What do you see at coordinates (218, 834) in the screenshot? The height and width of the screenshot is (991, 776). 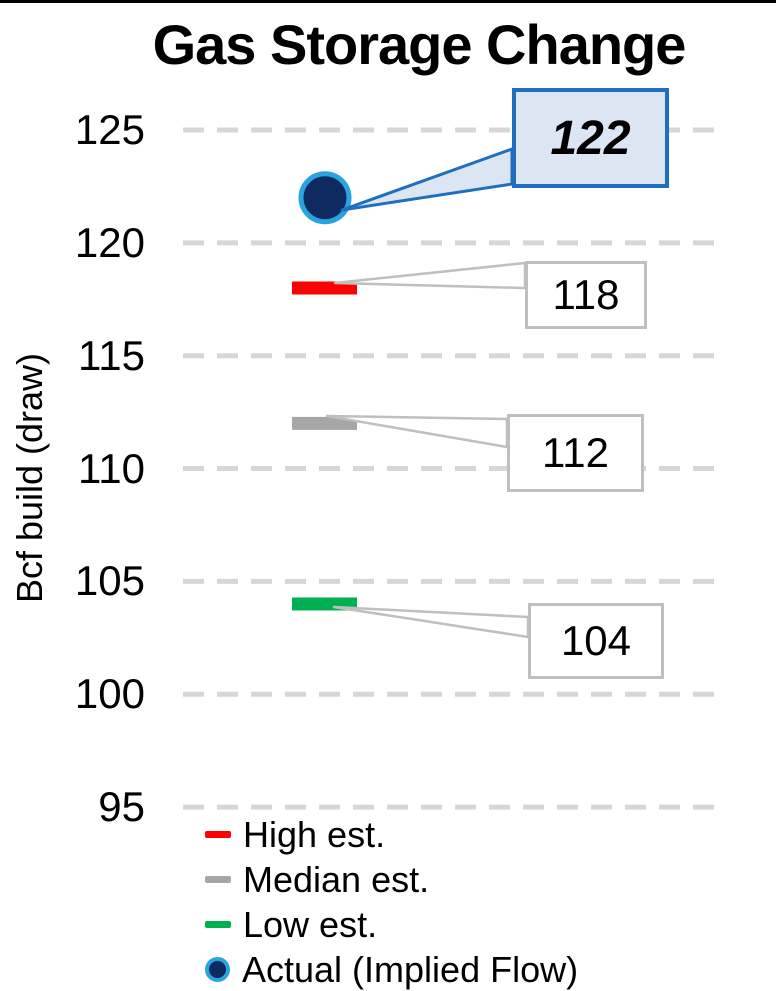 I see `high-est-dash-swatch-icon` at bounding box center [218, 834].